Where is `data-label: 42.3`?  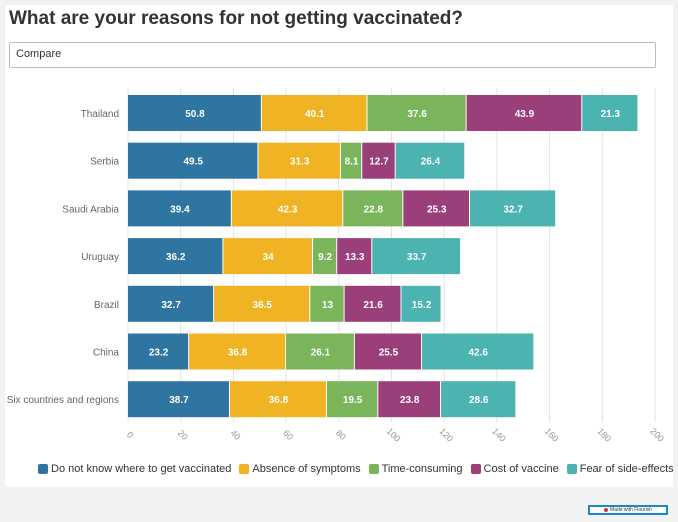
data-label: 42.3 is located at coordinates (288, 209).